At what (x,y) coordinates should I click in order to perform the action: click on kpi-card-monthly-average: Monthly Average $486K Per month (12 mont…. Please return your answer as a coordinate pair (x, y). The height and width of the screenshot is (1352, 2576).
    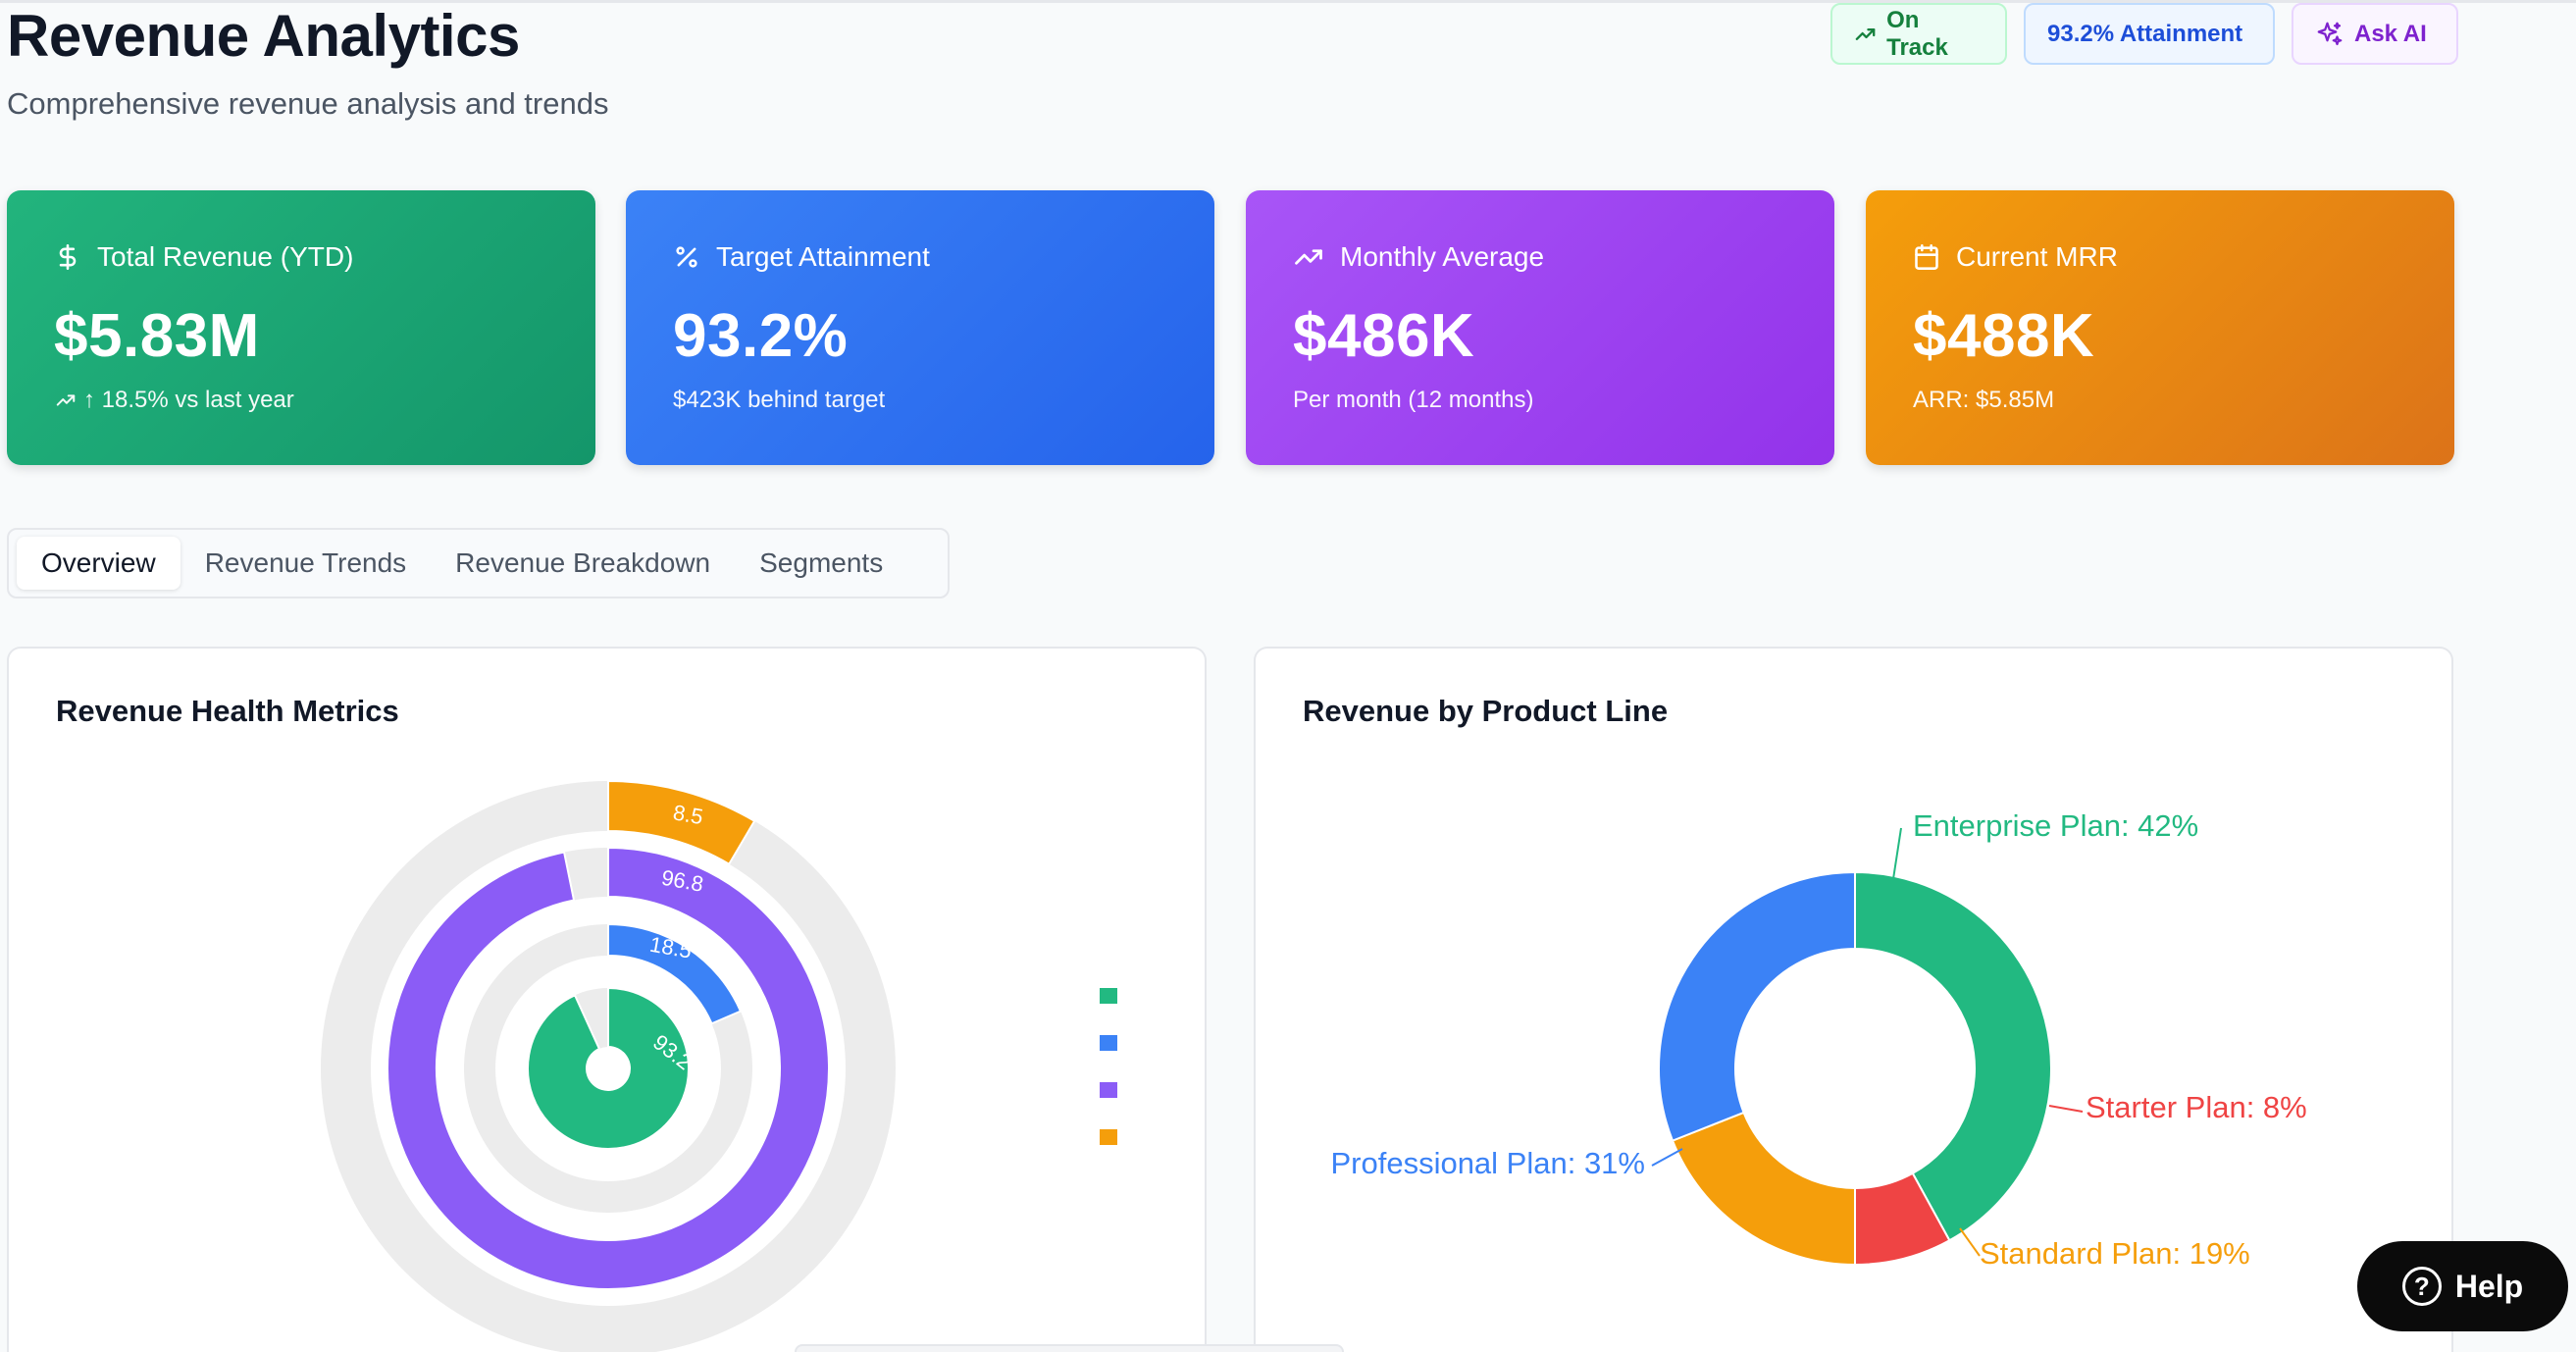
    Looking at the image, I should click on (1540, 327).